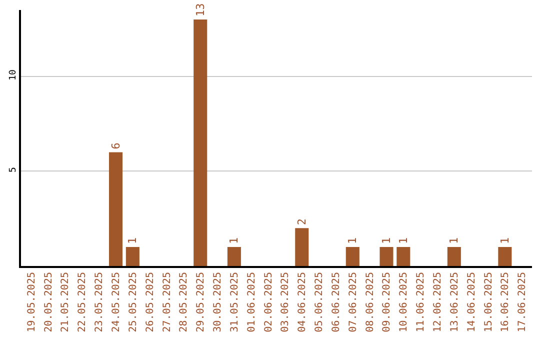 The image size is (540, 340). What do you see at coordinates (522, 302) in the screenshot?
I see `x-tick-label: 17.06.2025` at bounding box center [522, 302].